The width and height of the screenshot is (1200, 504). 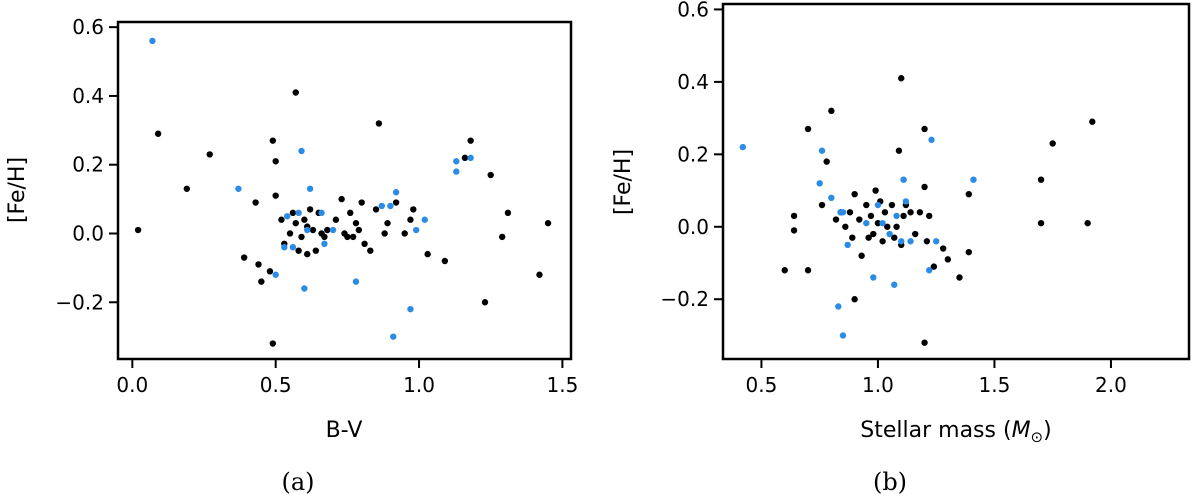 What do you see at coordinates (693, 227) in the screenshot?
I see `y-tick-label-b: 0.0` at bounding box center [693, 227].